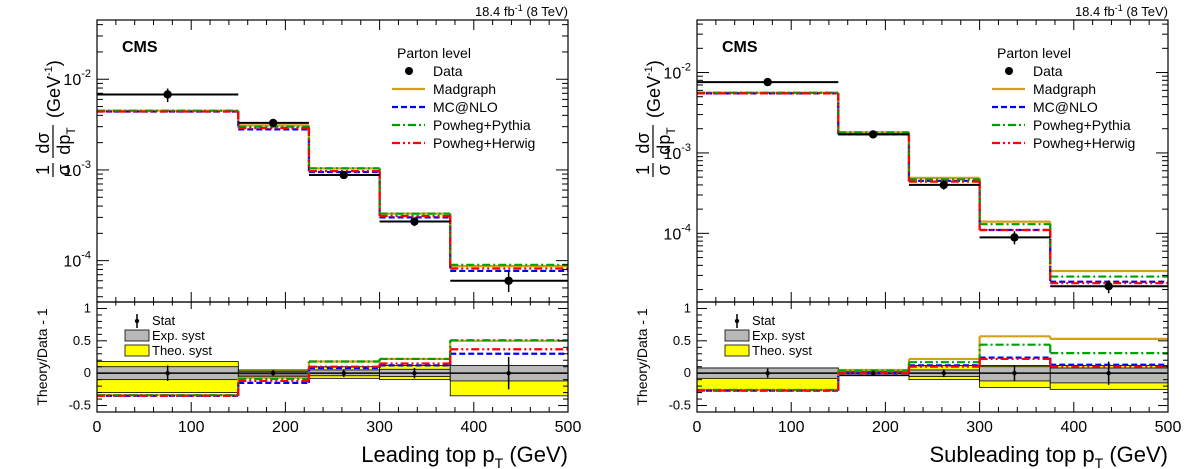 This screenshot has width=1195, height=469. Describe the element at coordinates (448, 71) in the screenshot. I see `legend-label: Data` at that location.